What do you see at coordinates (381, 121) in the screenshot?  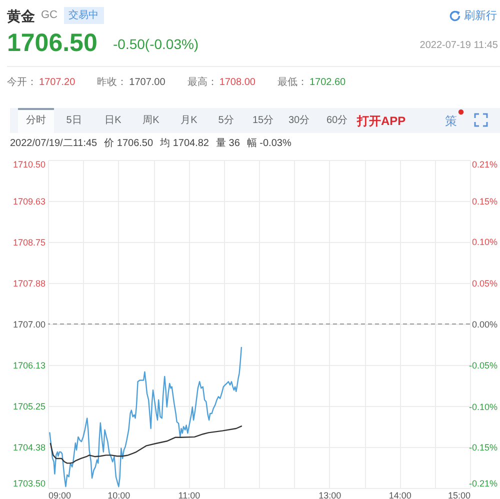 I see `text: 打开APP` at bounding box center [381, 121].